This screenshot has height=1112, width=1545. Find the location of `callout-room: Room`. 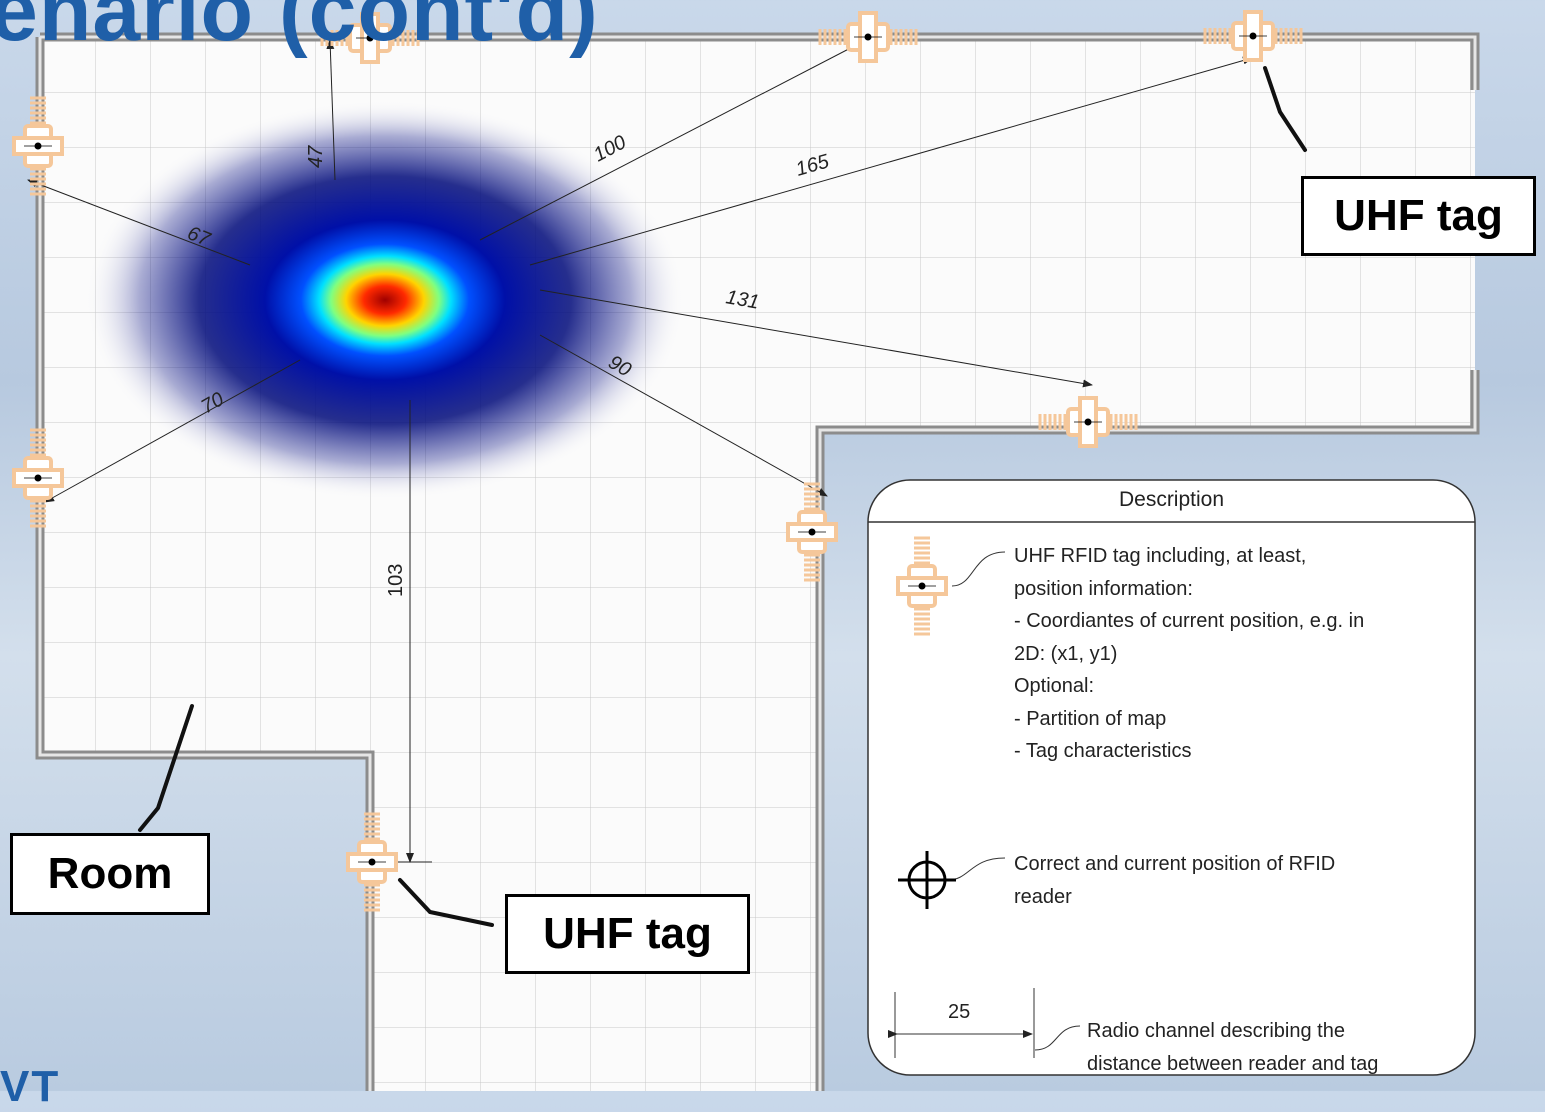

callout-room: Room is located at coordinates (110, 874).